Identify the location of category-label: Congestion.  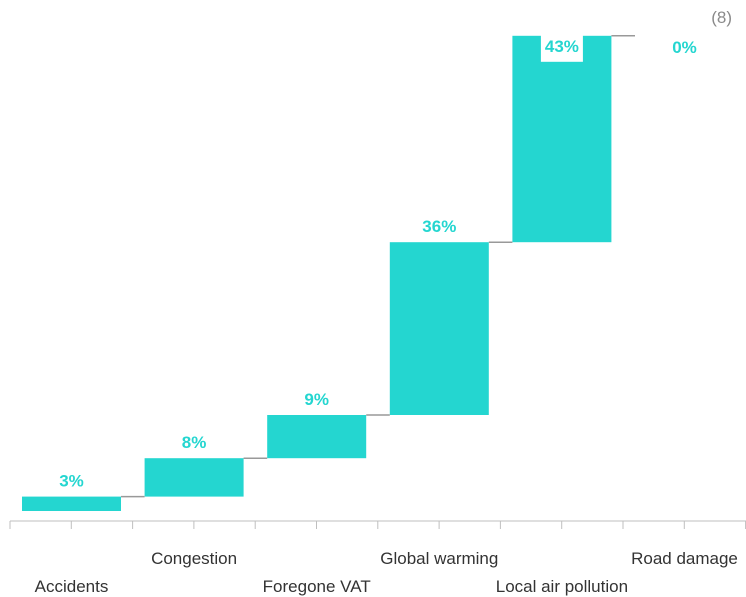
(194, 558).